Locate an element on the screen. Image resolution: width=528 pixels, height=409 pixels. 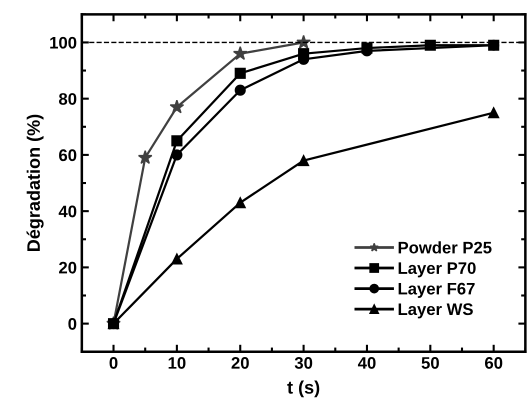
y-tick-label: 60 is located at coordinates (67, 155).